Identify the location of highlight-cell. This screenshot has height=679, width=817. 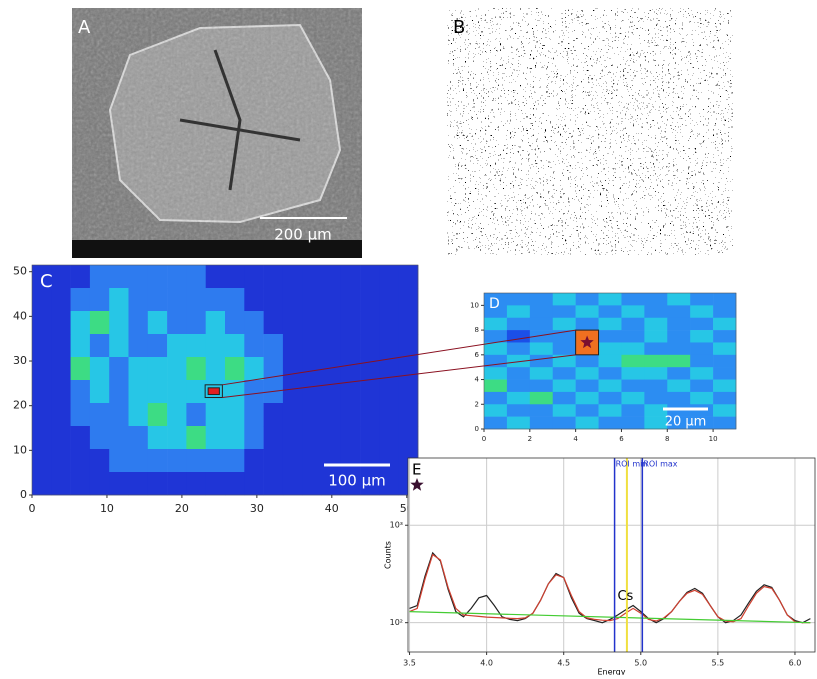
(213, 391).